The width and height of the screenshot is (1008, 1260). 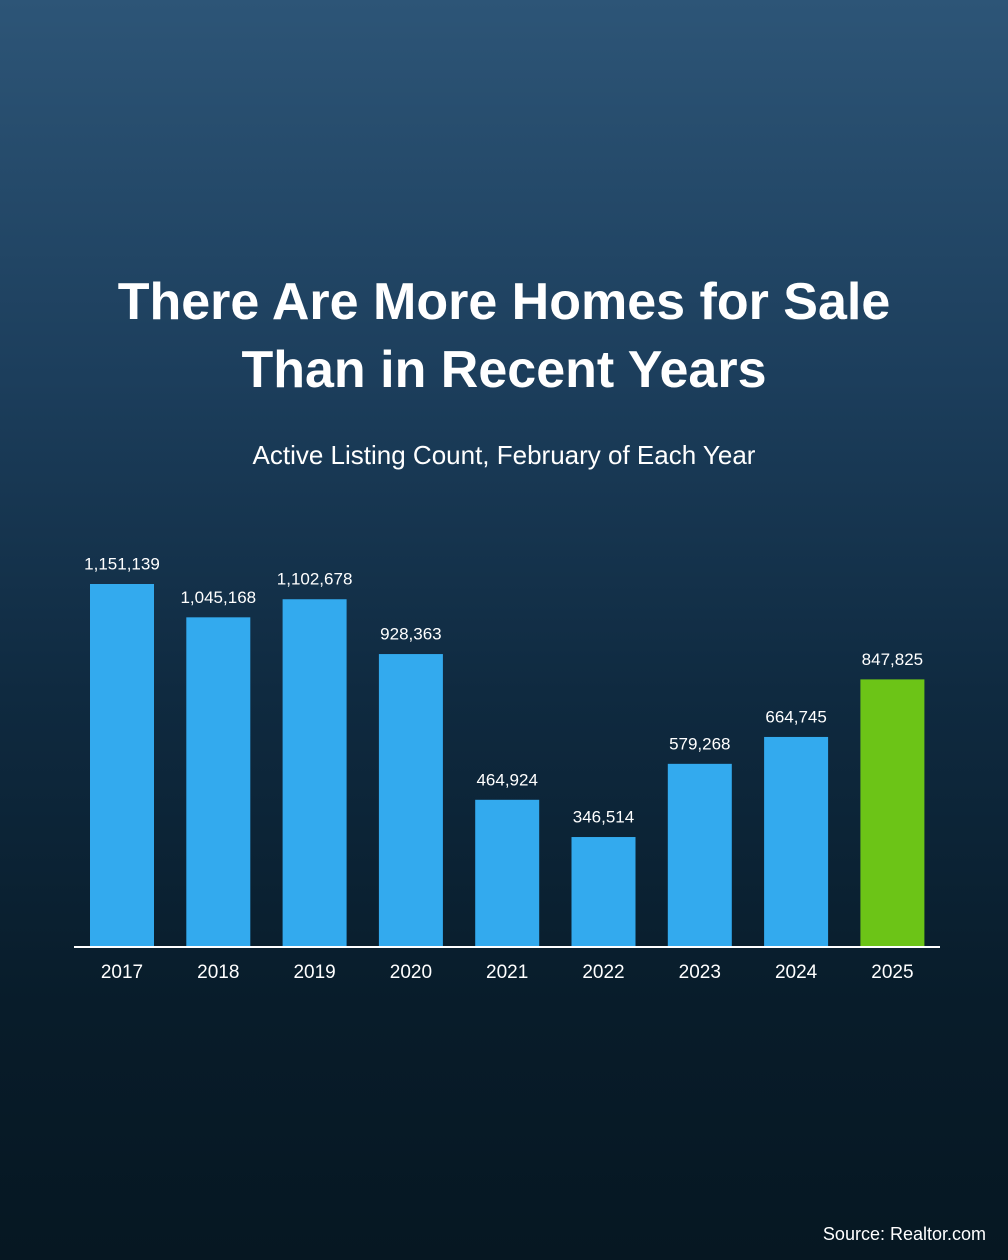 I want to click on value-label: 464,924, so click(x=506, y=779).